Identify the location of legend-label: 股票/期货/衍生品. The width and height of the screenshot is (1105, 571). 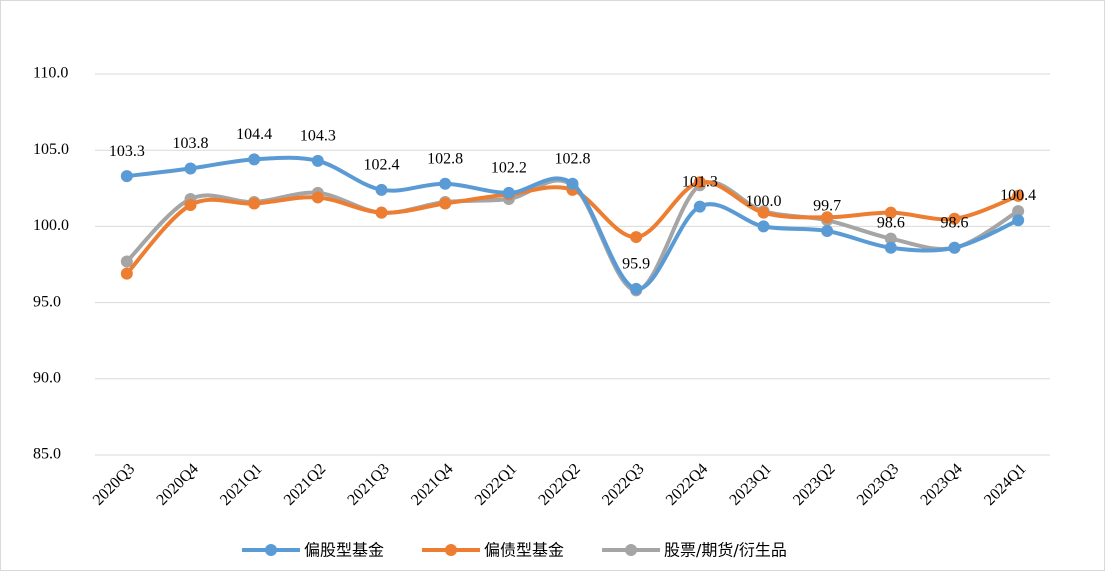
(725, 550).